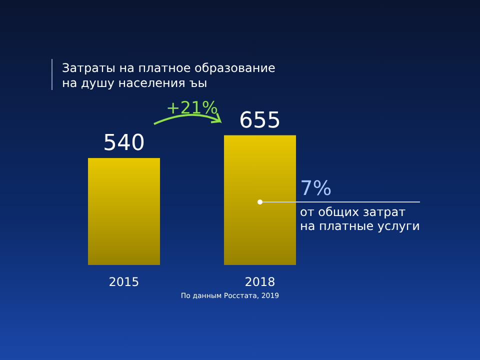 This screenshot has width=480, height=360. I want to click on x-tick-label: 2018, so click(260, 282).